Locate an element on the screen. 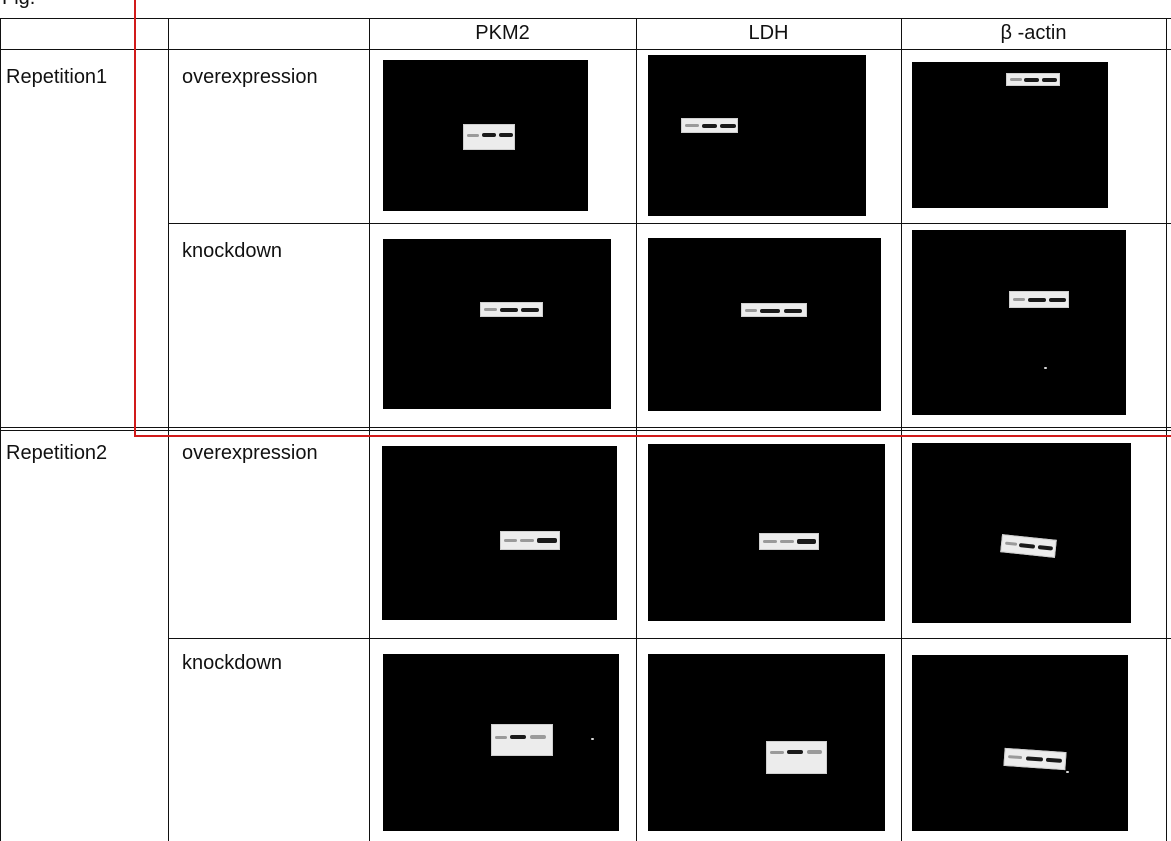 Image resolution: width=1171 pixels, height=841 pixels. blot-image-r2-kd-pkm2 is located at coordinates (501, 742).